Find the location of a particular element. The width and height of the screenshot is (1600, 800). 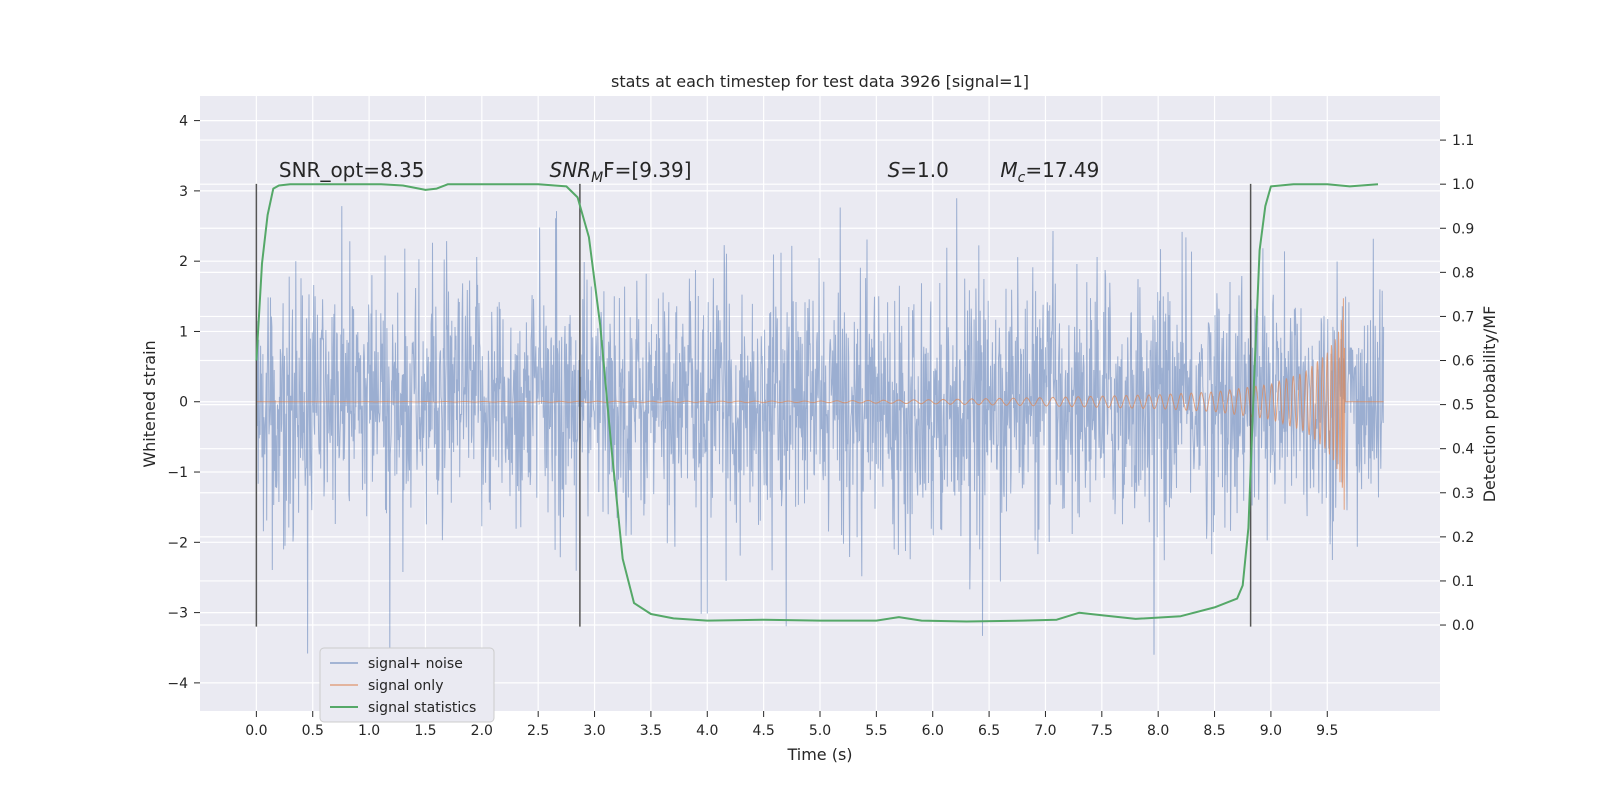

y-tick-label-0: 4 is located at coordinates (183, 122).